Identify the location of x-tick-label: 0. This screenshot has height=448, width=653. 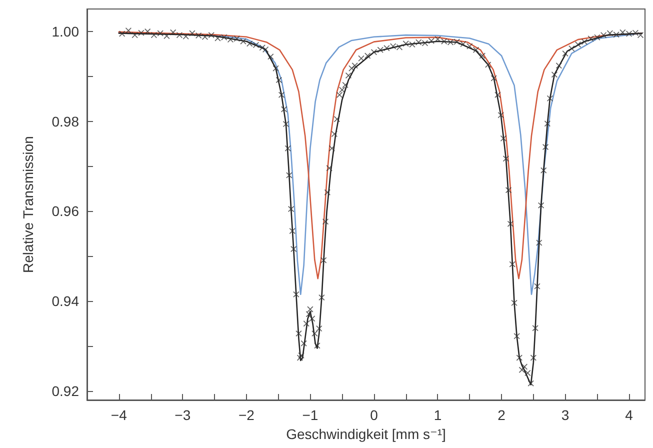
(374, 415).